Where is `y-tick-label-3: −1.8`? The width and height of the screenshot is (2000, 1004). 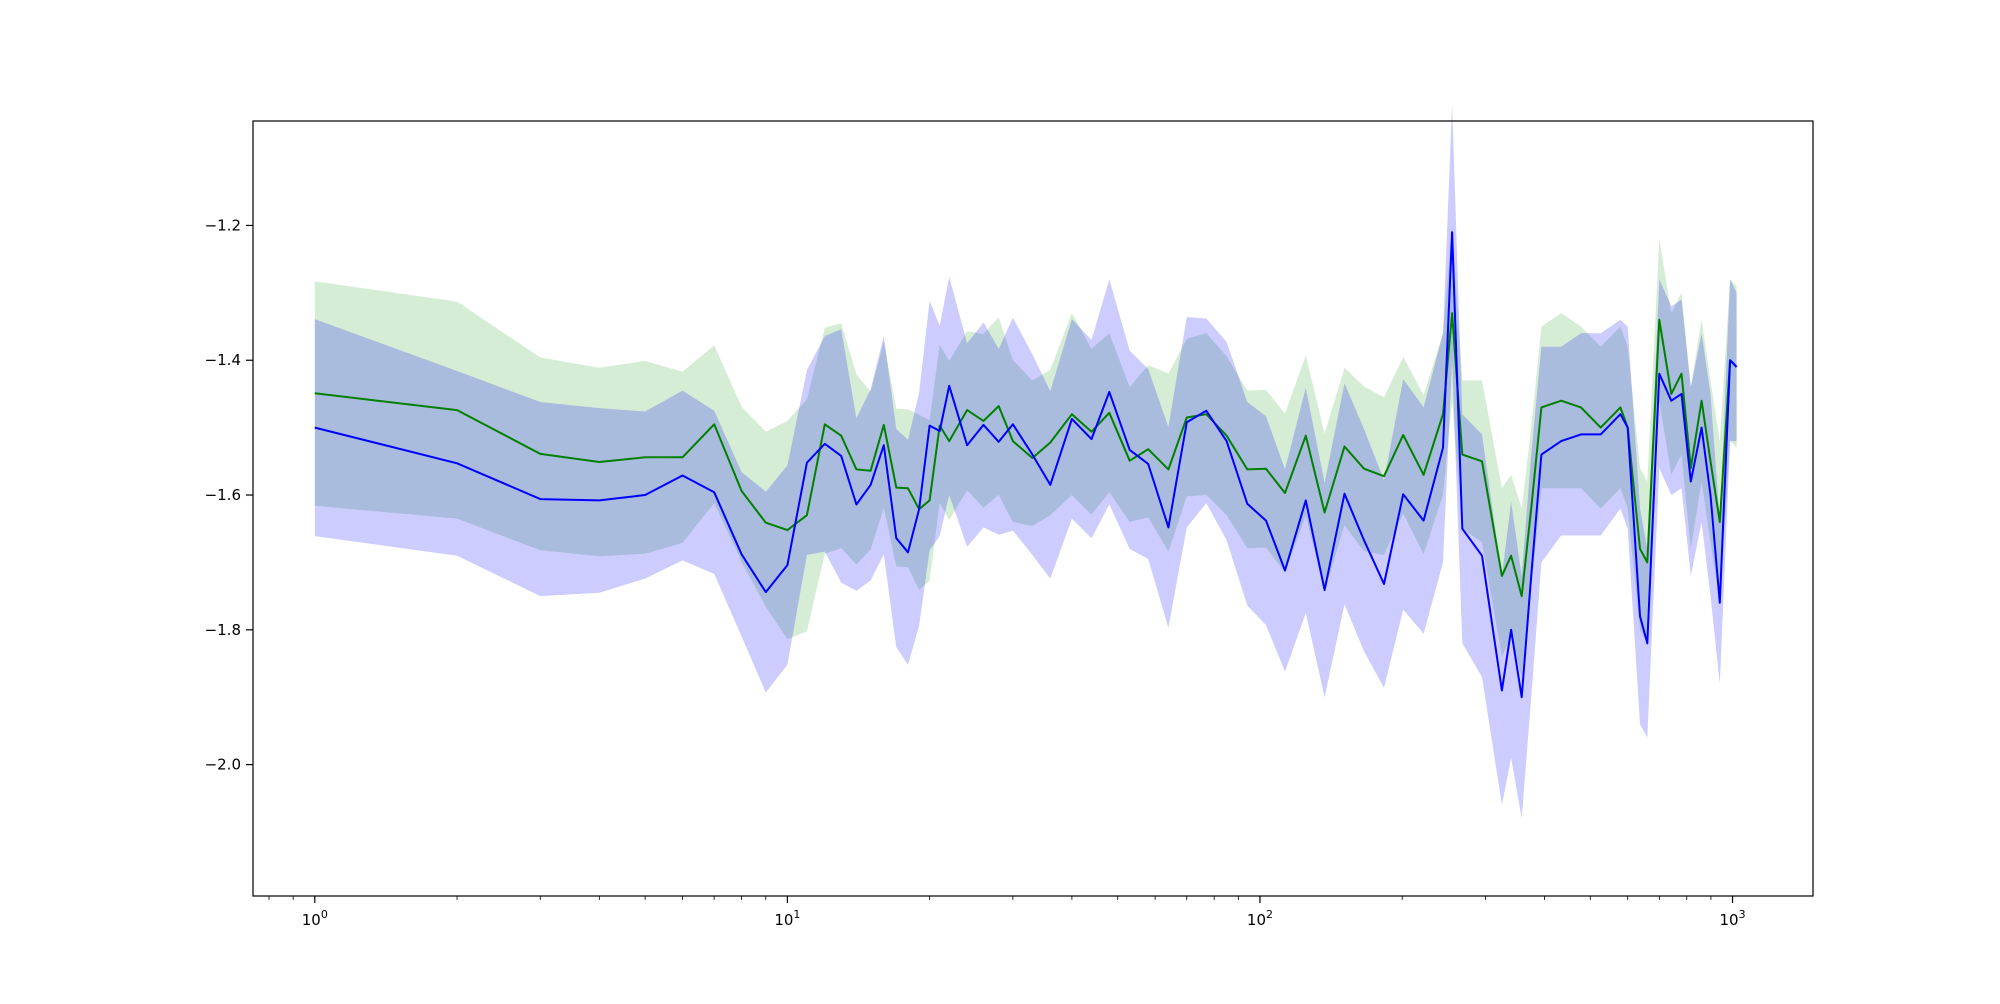
y-tick-label-3: −1.8 is located at coordinates (223, 630).